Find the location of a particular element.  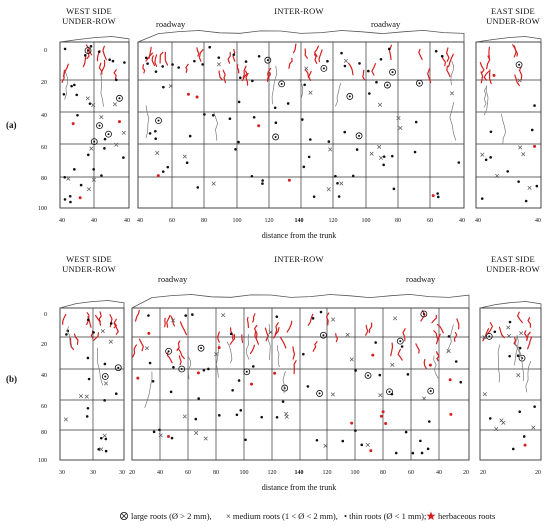

depth-tick: 20 is located at coordinates (44, 345).